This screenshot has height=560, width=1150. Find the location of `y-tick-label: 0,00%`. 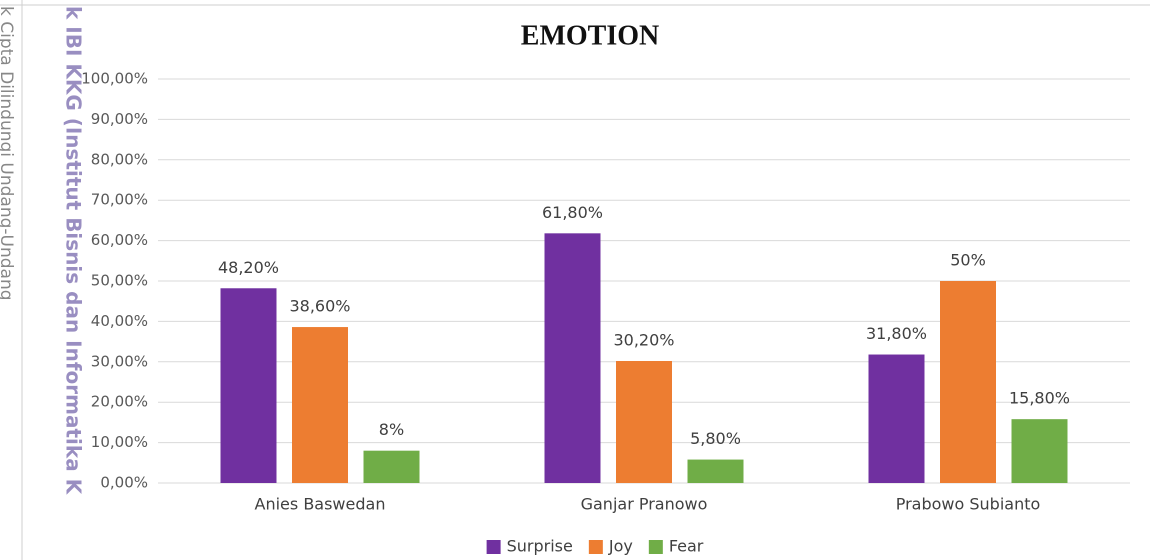

y-tick-label: 0,00% is located at coordinates (124, 483).